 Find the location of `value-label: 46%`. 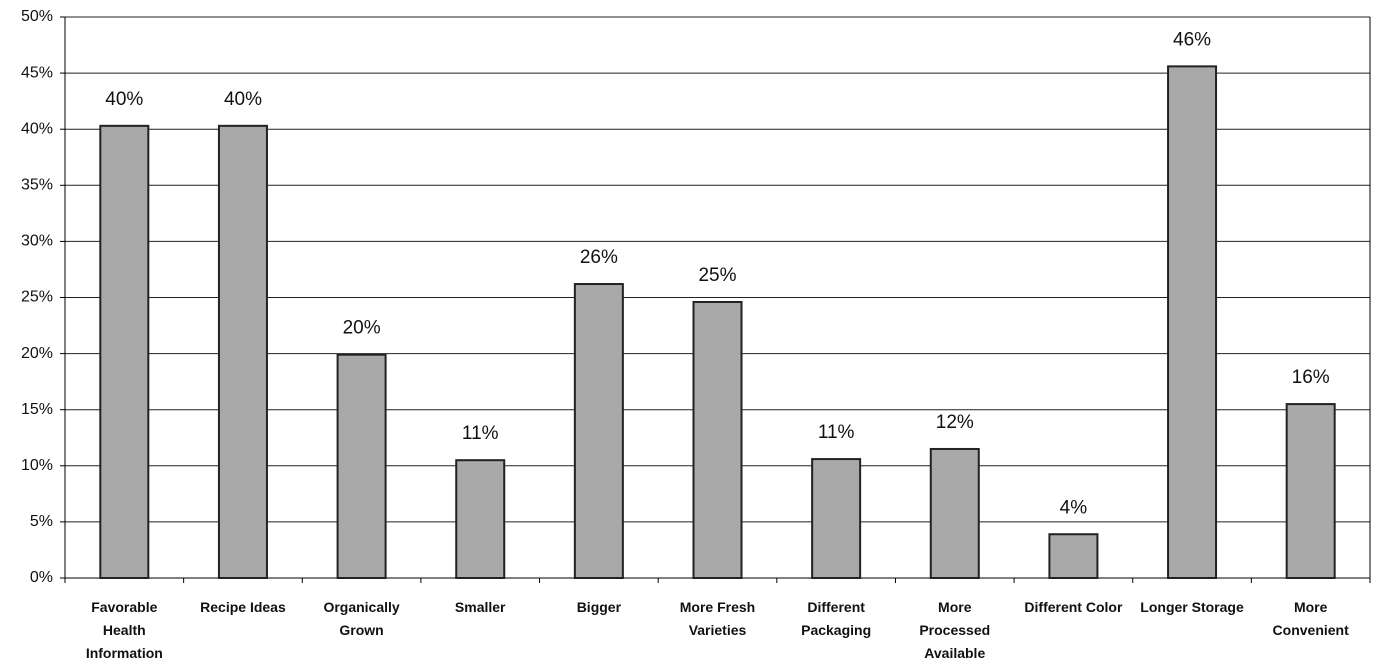

value-label: 46% is located at coordinates (1192, 39).